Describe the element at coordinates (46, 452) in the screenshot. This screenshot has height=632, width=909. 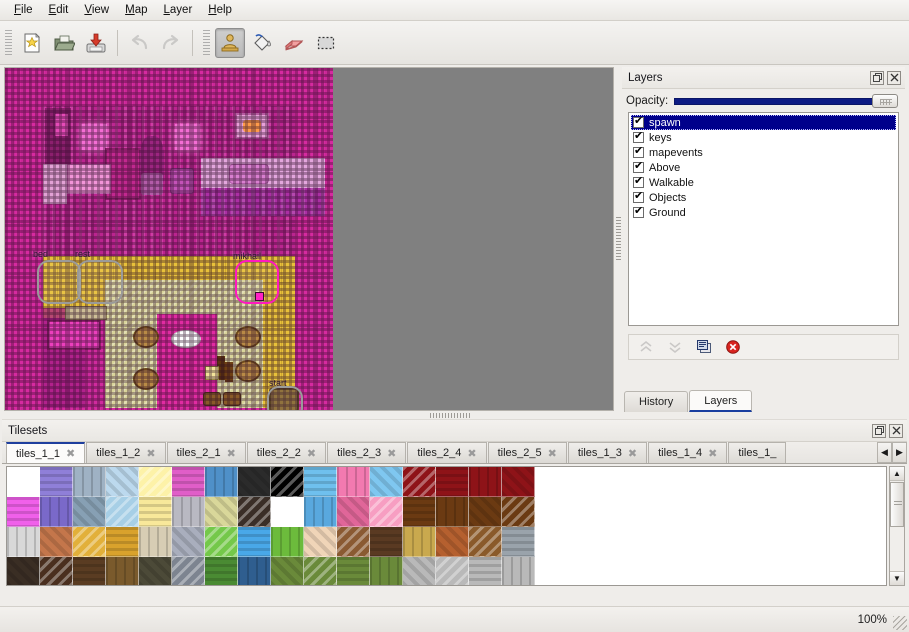
I see `tileset-tab-tiles_1_1: tiles_1_1 ✖` at that location.